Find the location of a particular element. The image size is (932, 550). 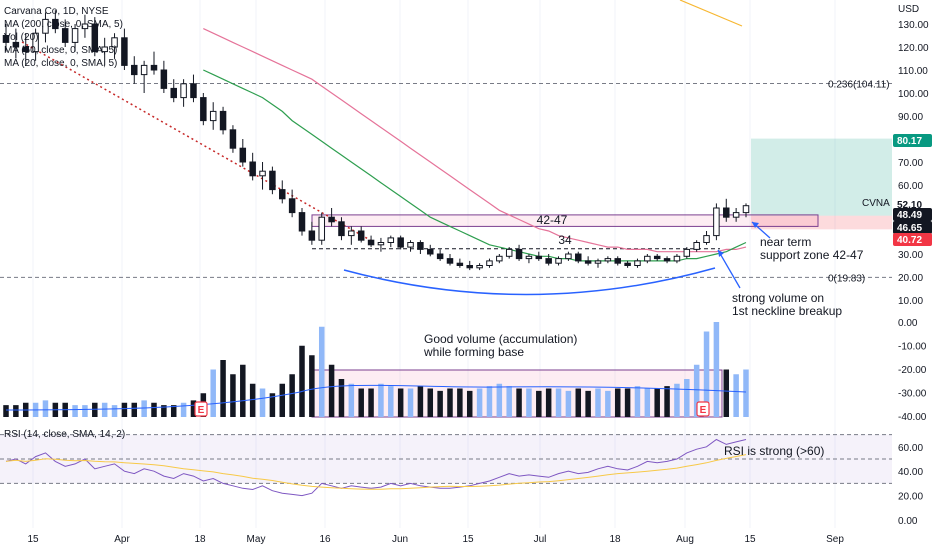

neckline-label: 34 is located at coordinates (565, 240).